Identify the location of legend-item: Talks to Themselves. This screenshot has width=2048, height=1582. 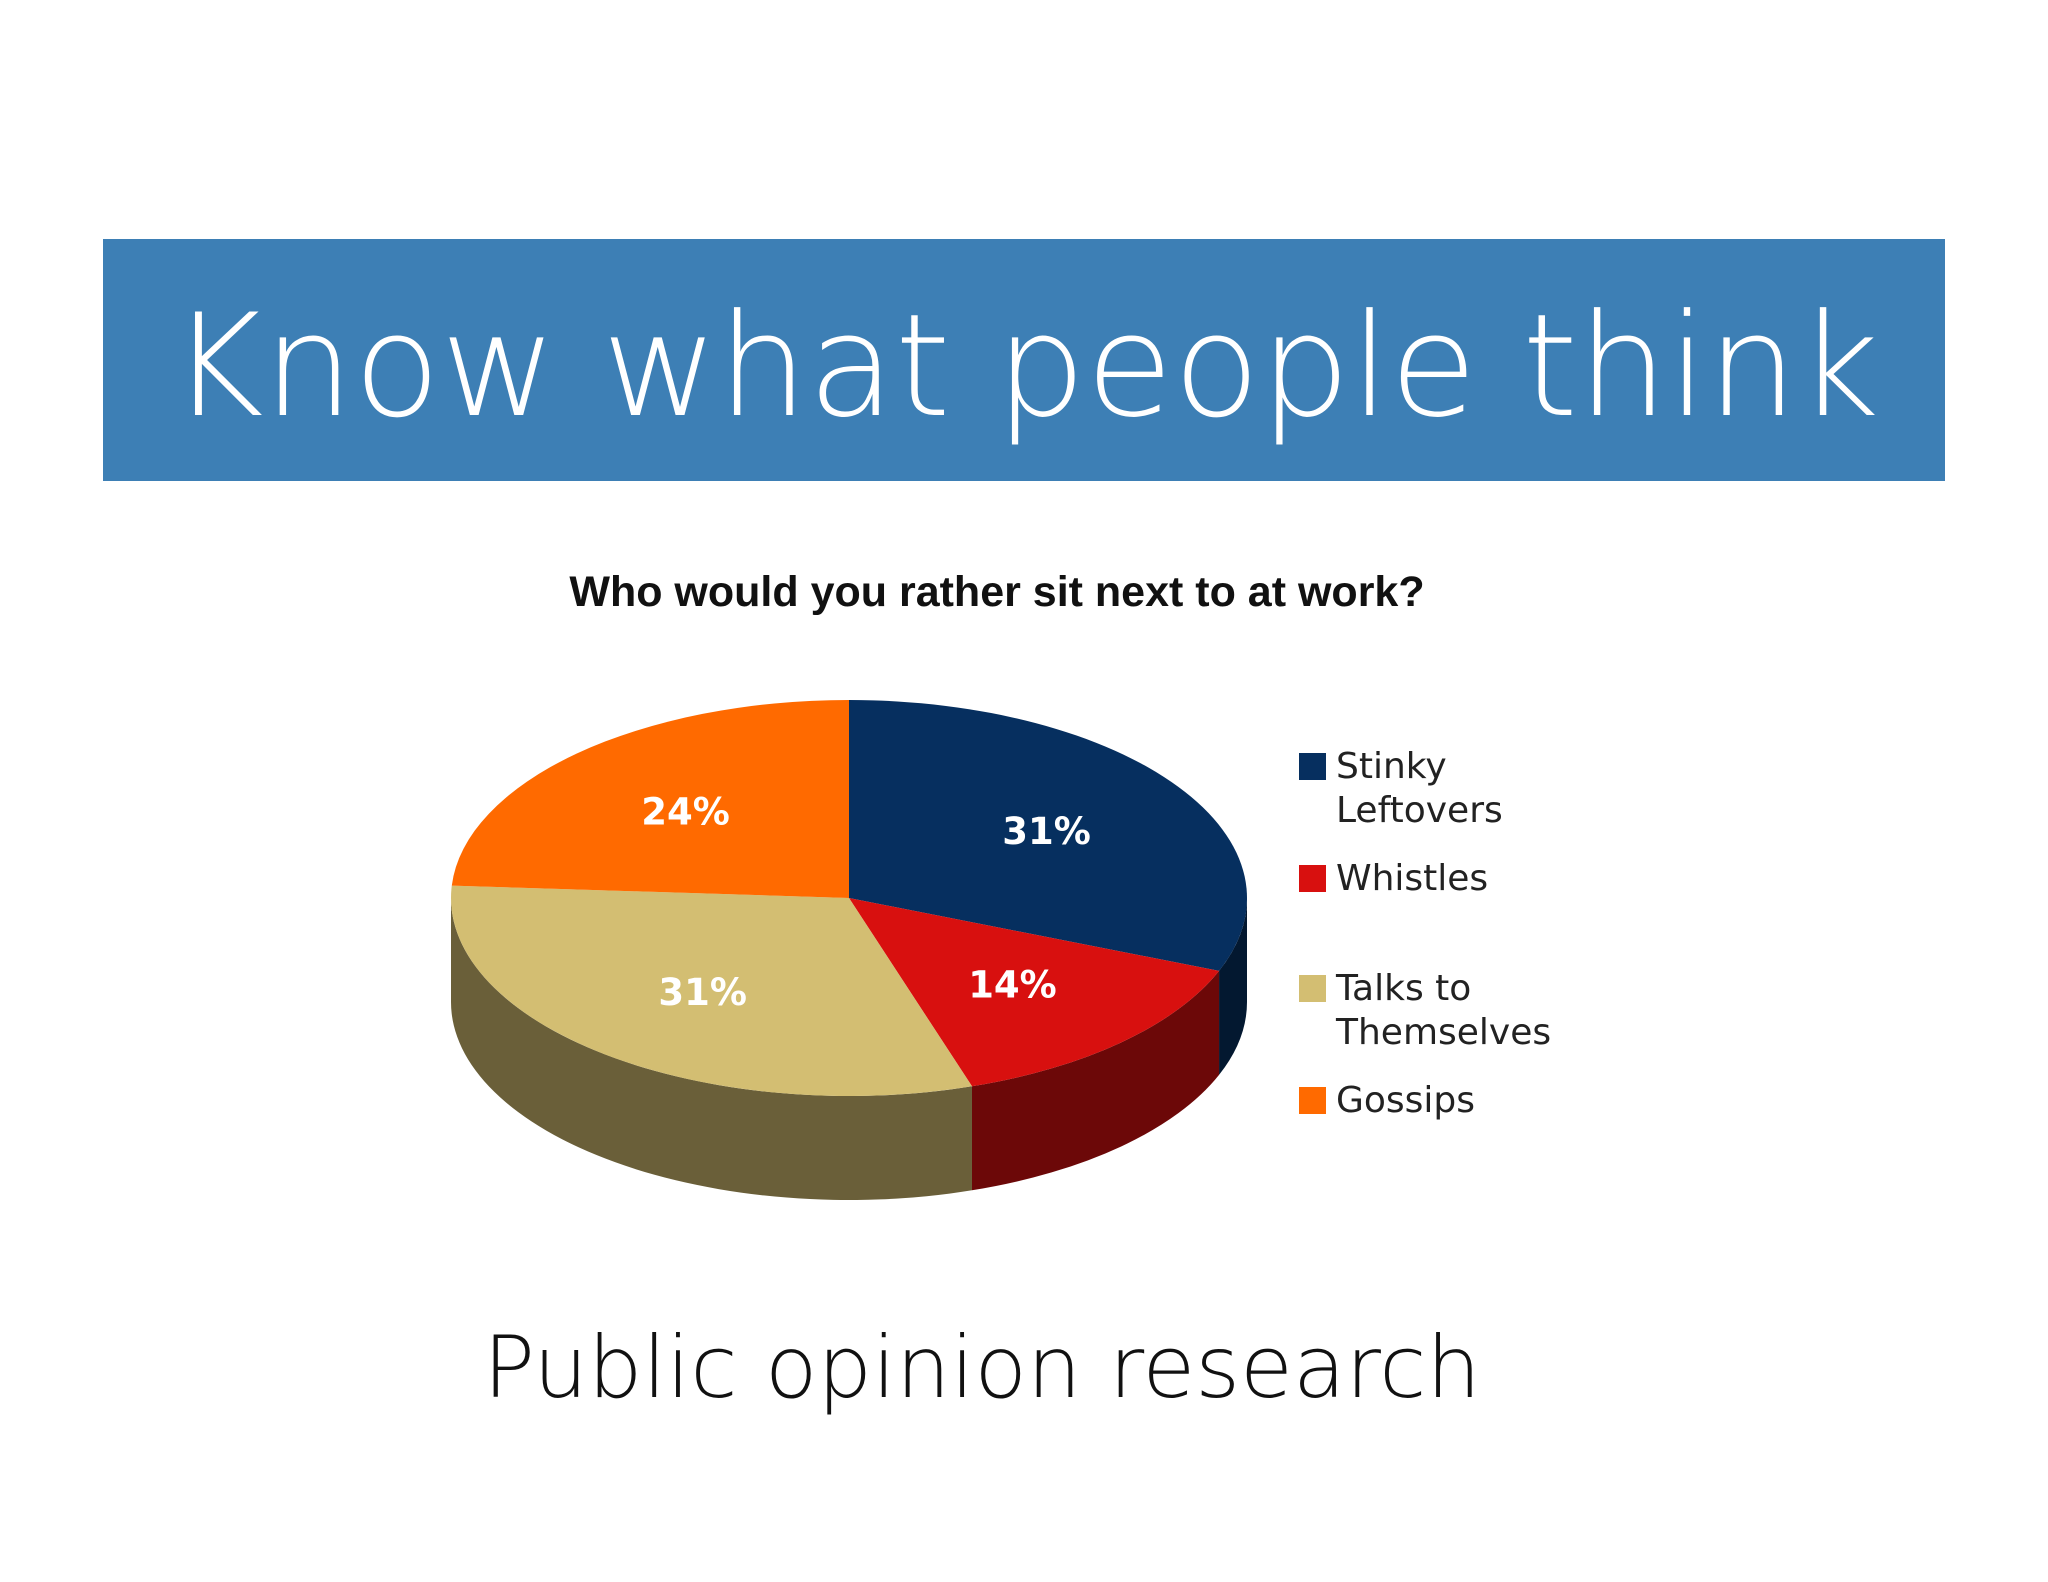
(1425, 1011).